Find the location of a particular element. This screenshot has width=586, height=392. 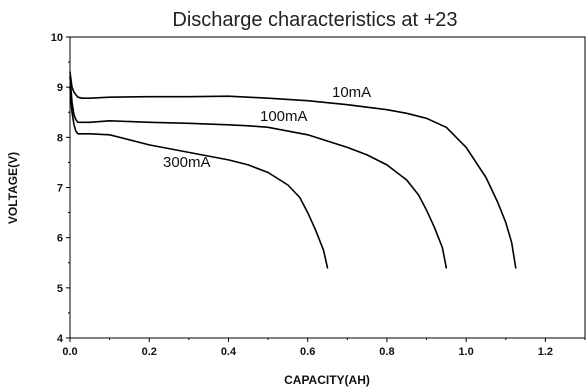

x-tick-label: 0.2 is located at coordinates (149, 352).